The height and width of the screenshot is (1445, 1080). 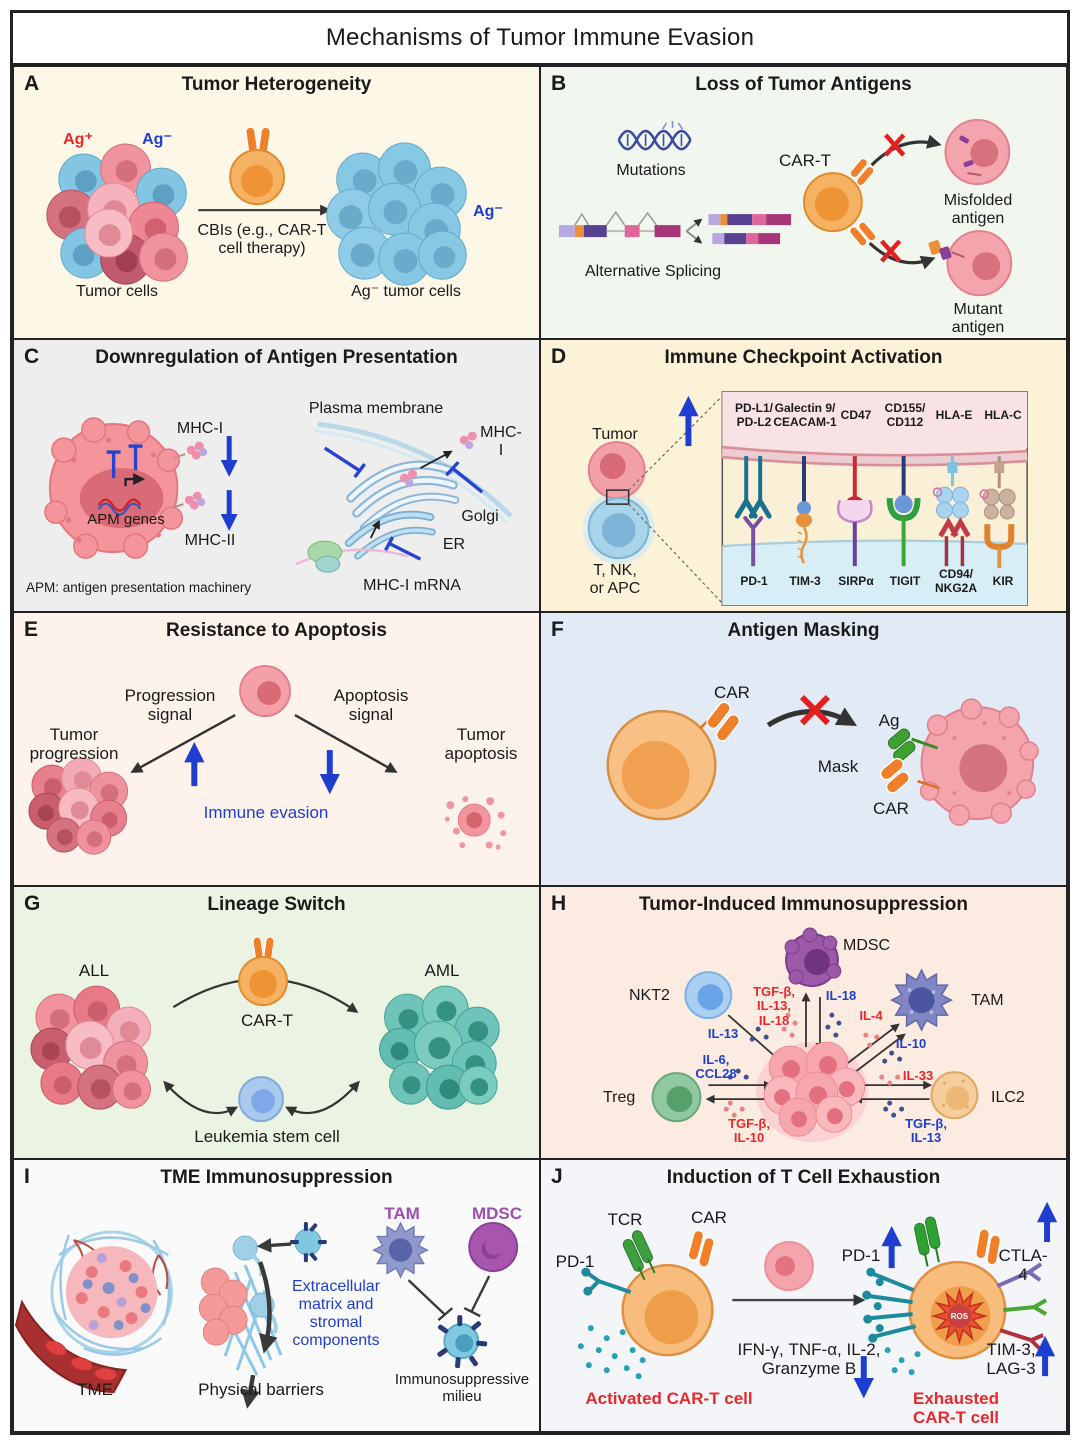 I want to click on tumor-cells-label: Tumor cells, so click(x=117, y=291).